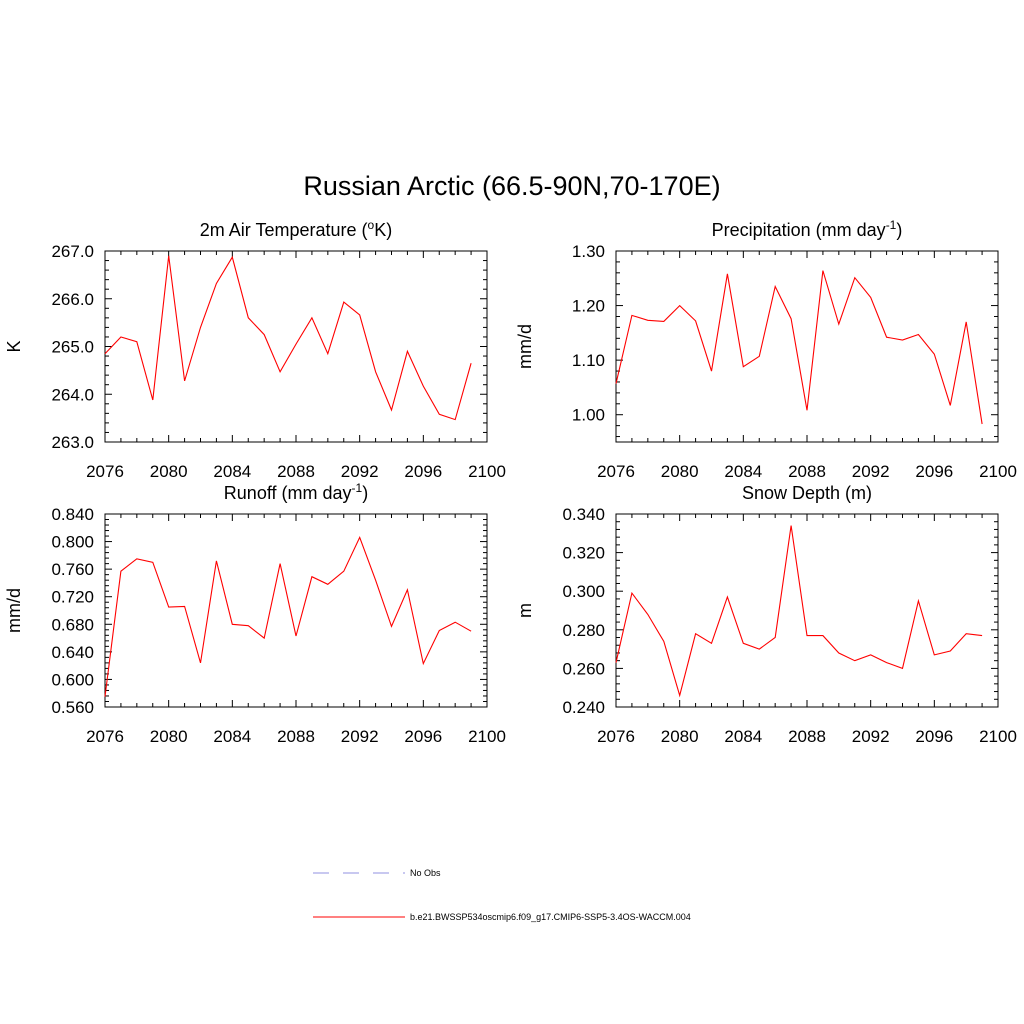 The width and height of the screenshot is (1024, 1024). Describe the element at coordinates (525, 346) in the screenshot. I see `precip-ylabel: mm/d` at that location.